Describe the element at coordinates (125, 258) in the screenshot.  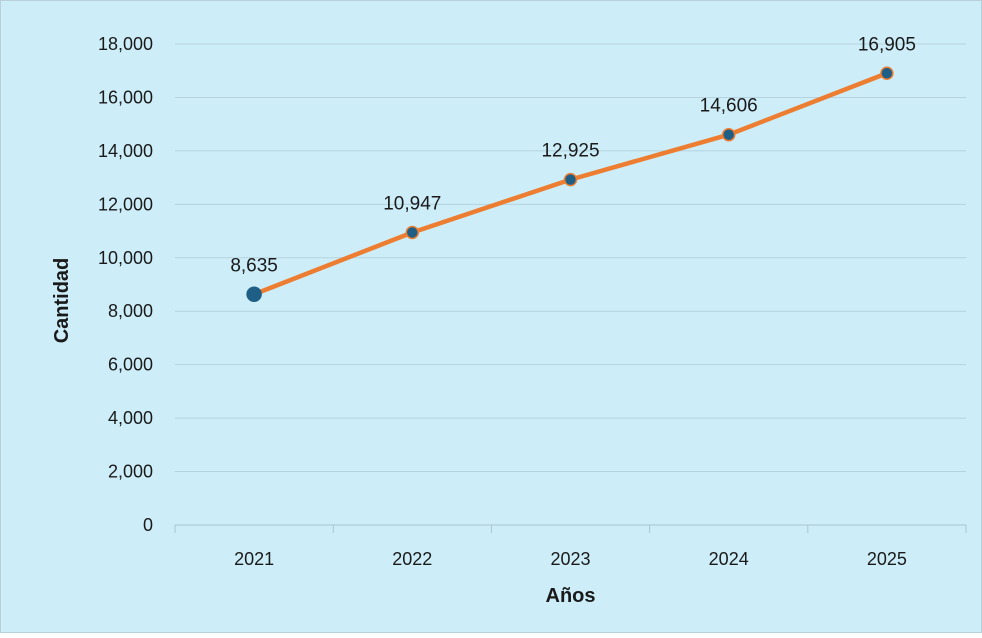
I see `y-tick-label: 10,000` at that location.